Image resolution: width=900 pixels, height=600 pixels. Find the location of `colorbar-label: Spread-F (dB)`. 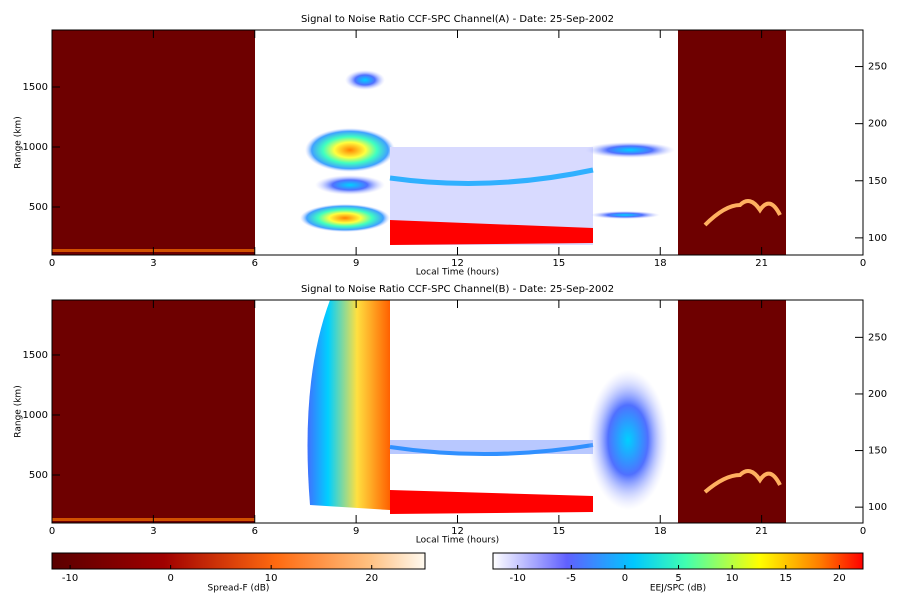

colorbar-label: Spread-F (dB) is located at coordinates (239, 589).